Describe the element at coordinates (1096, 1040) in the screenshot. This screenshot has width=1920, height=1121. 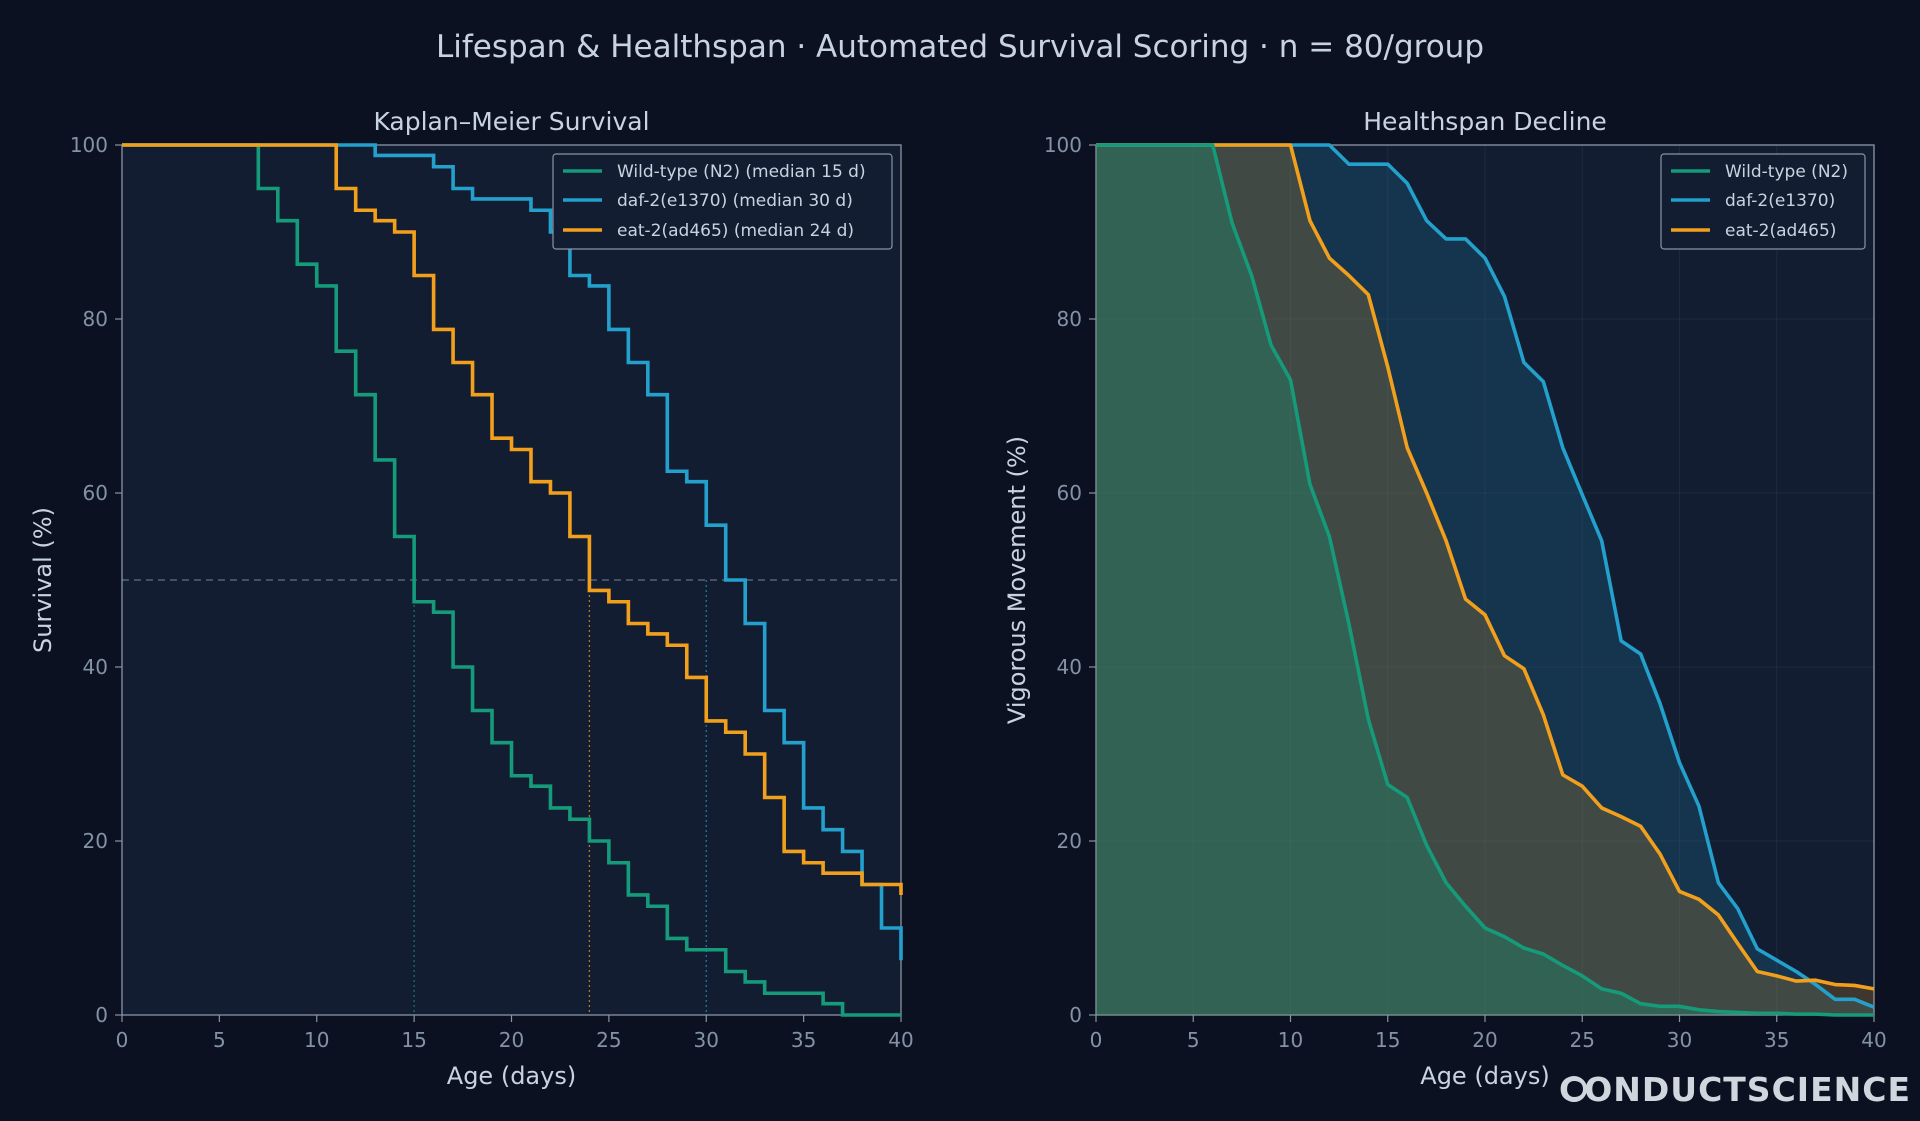
I see `healthspan-x-tick-label: 0` at that location.